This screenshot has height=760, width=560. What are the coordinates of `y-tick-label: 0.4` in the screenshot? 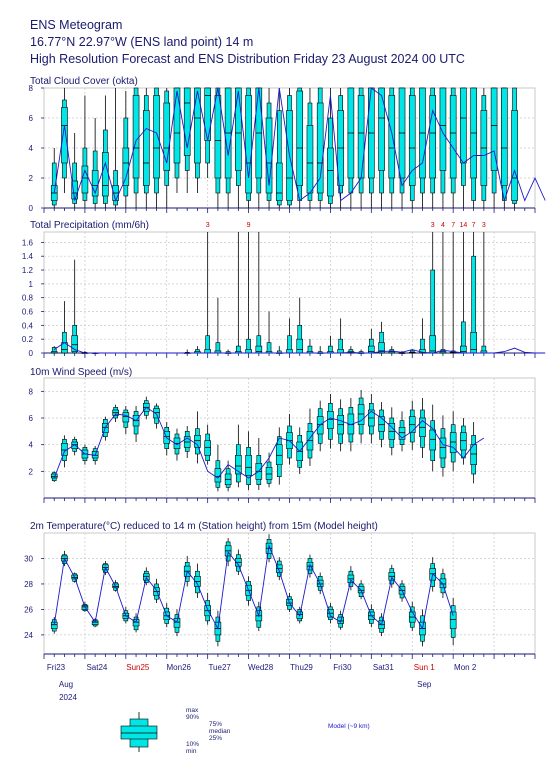 It's located at (28, 325).